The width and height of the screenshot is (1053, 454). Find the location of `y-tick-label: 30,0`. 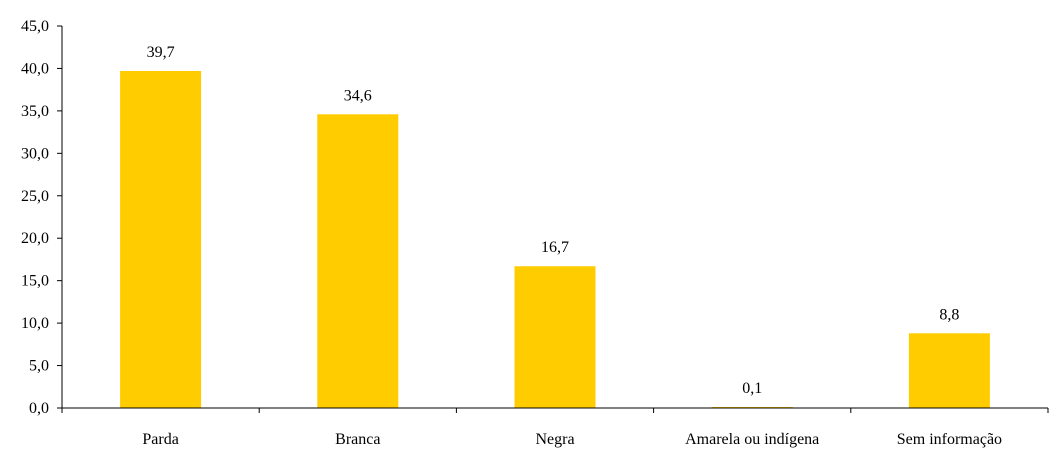

y-tick-label: 30,0 is located at coordinates (35, 153).